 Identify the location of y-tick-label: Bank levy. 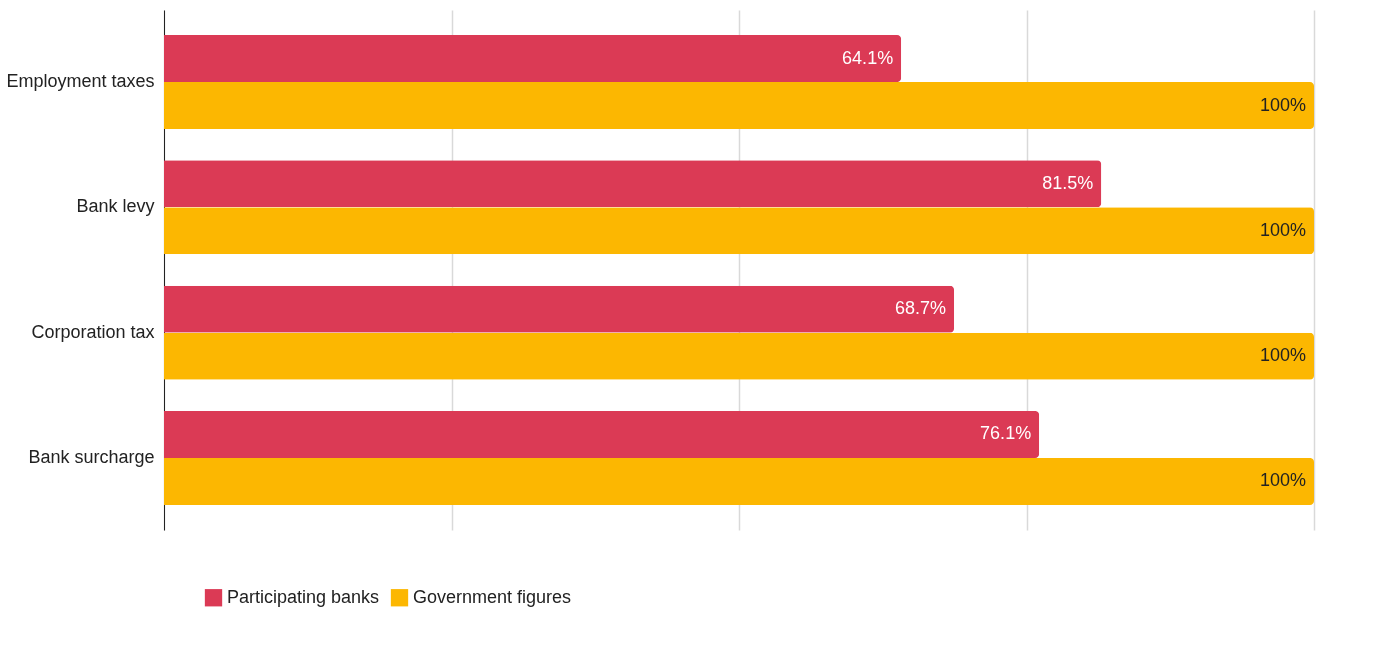
(115, 206).